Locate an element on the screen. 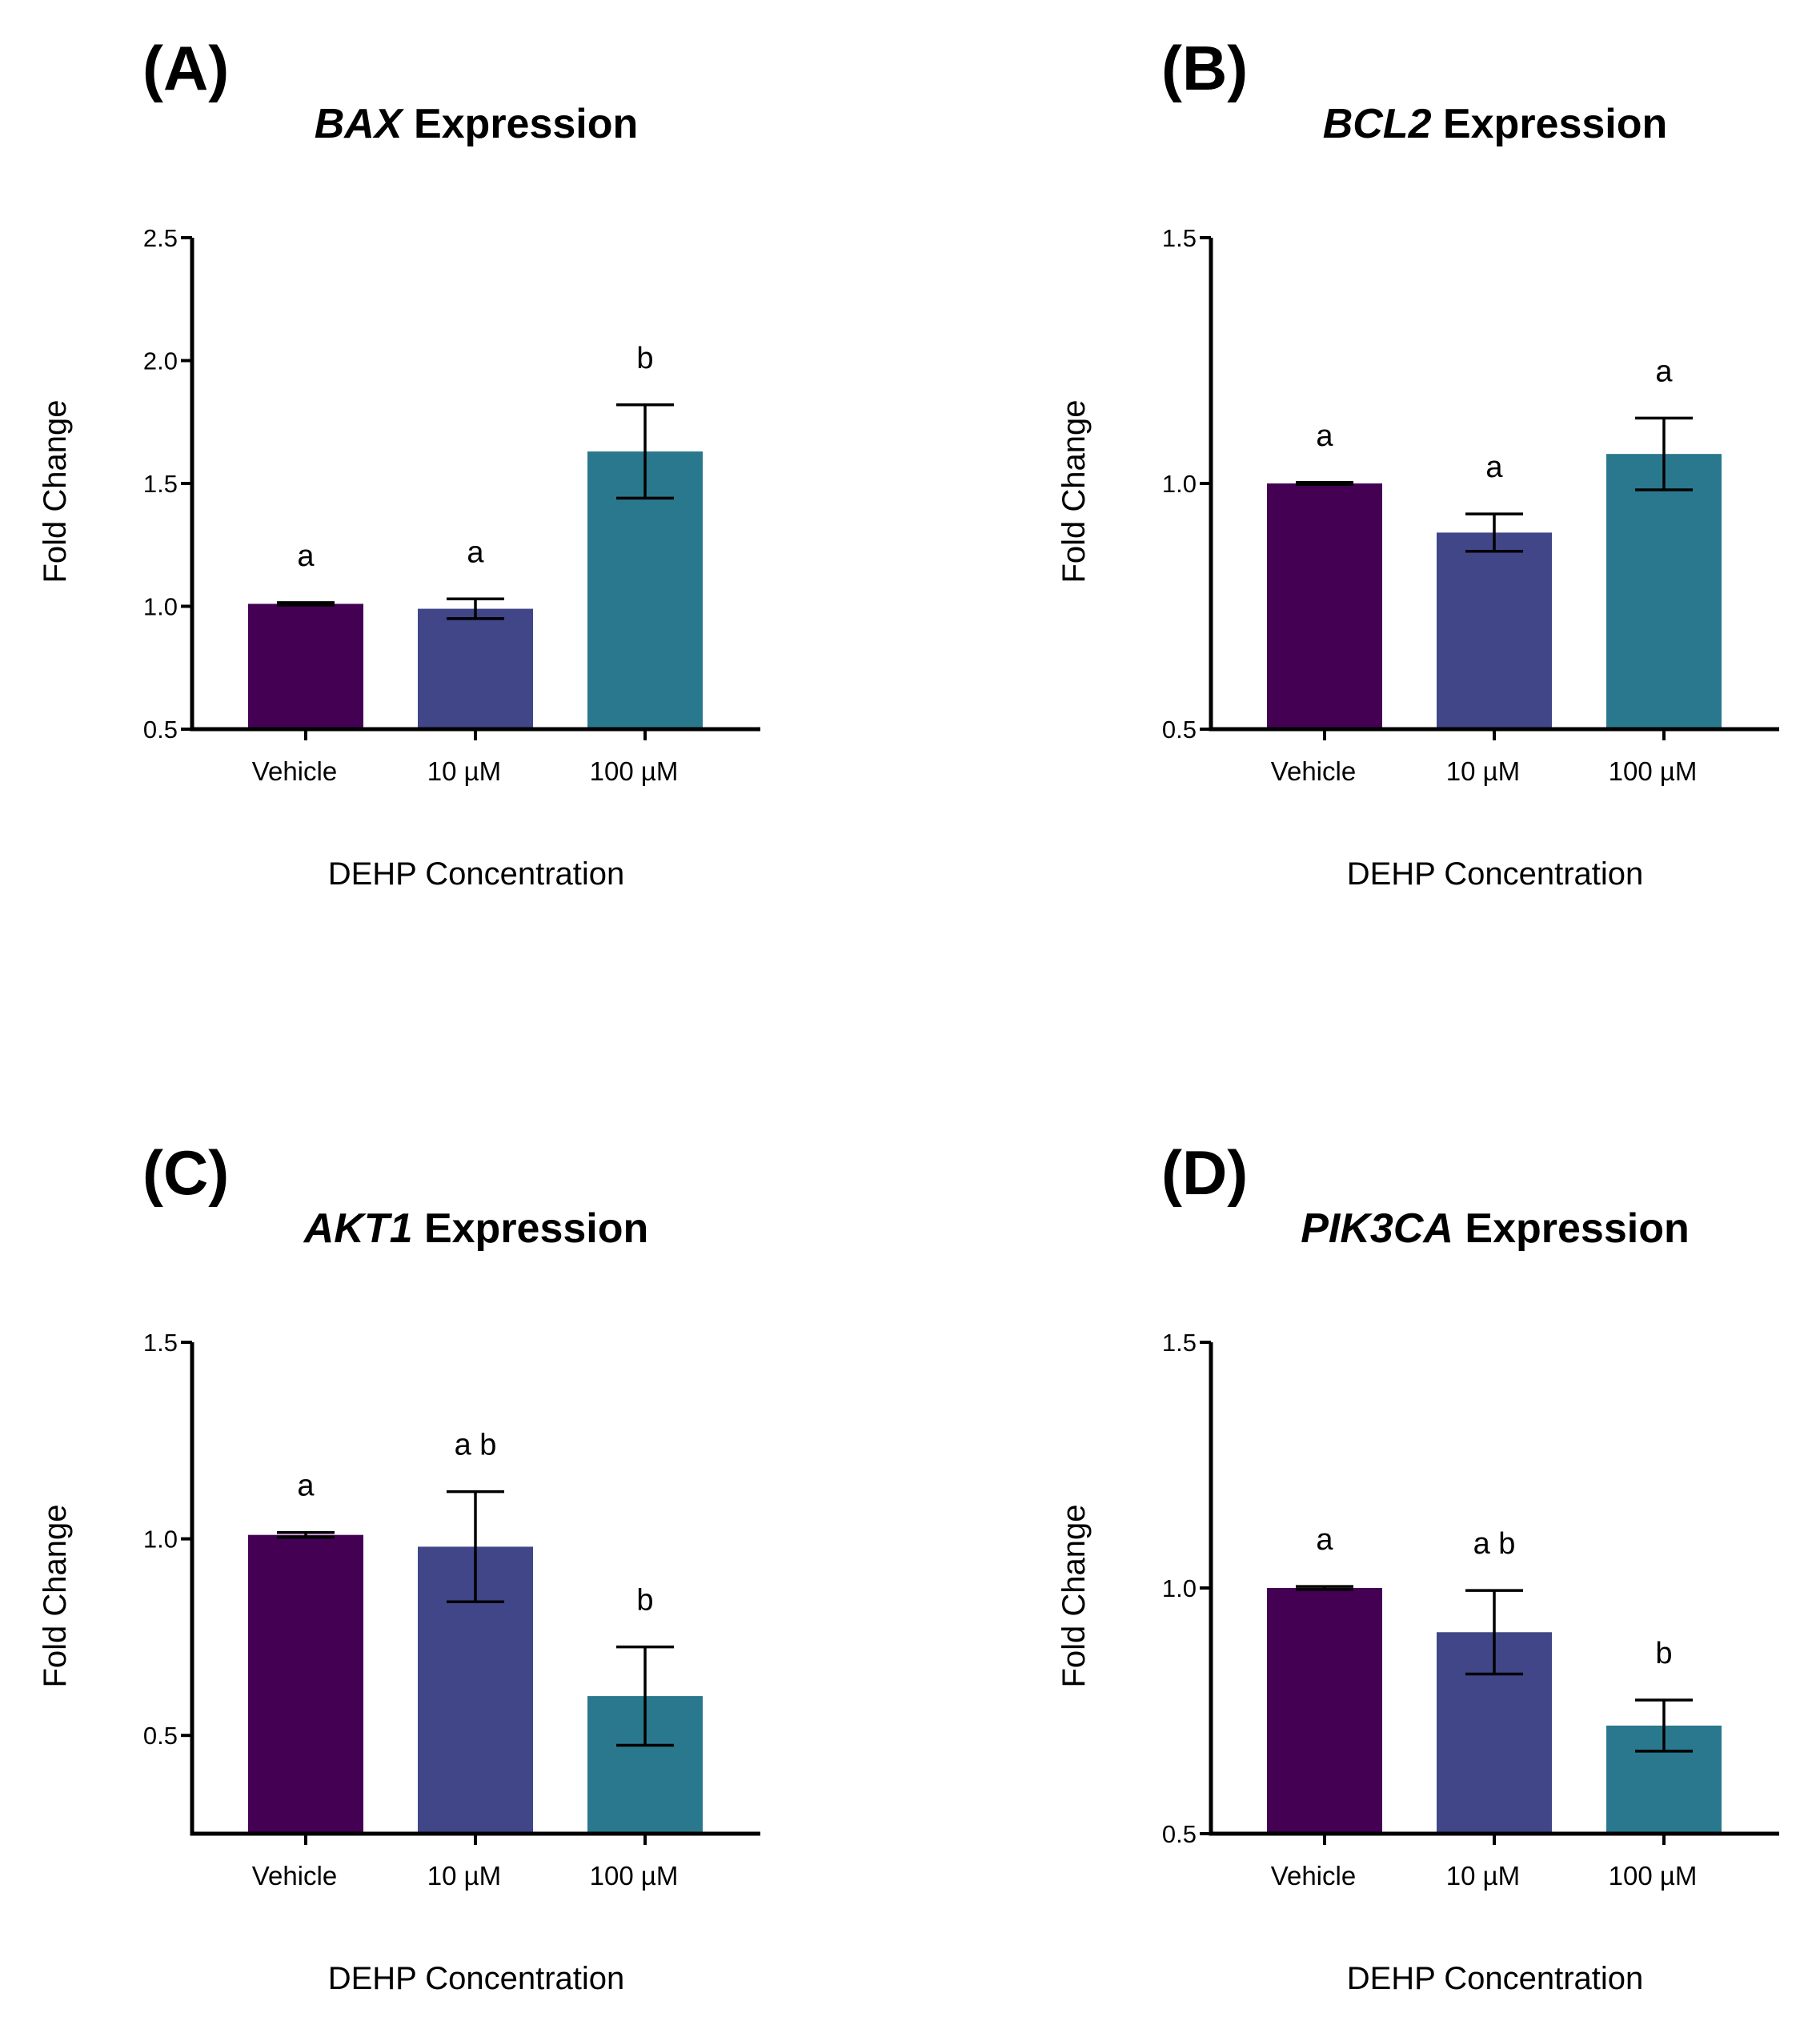  panel-letter: (C) is located at coordinates (185, 1172).